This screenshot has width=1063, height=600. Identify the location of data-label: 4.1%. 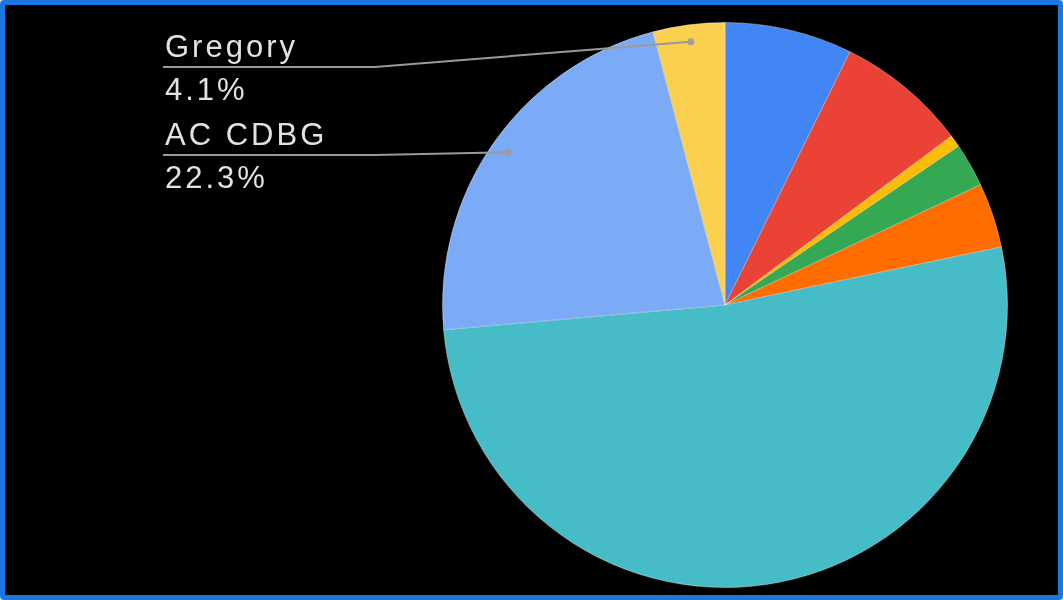
(206, 89).